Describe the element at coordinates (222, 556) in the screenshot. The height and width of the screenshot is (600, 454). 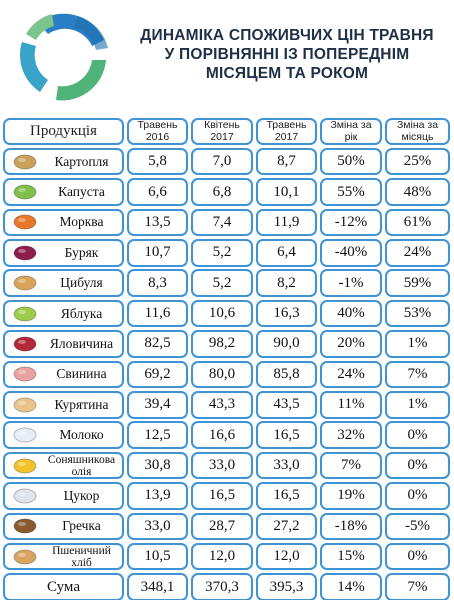
I see `value-apr-2017: 12,0` at that location.